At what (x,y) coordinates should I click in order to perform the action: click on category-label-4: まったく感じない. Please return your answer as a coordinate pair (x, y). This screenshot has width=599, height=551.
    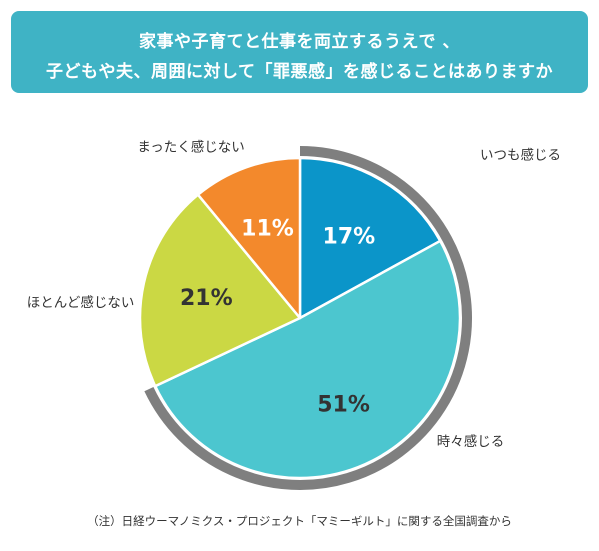
    Looking at the image, I should click on (190, 147).